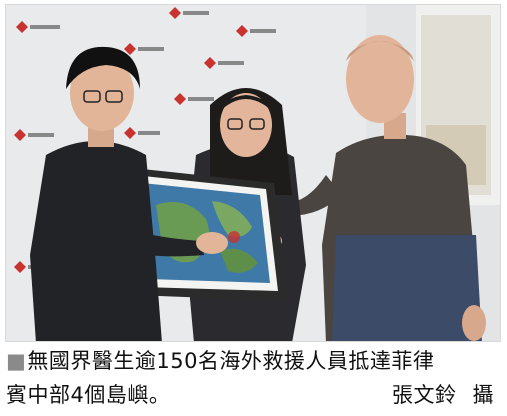  Describe the element at coordinates (88, 395) in the screenshot. I see `caption-text-2: 賓中部4個島嶼。` at that location.